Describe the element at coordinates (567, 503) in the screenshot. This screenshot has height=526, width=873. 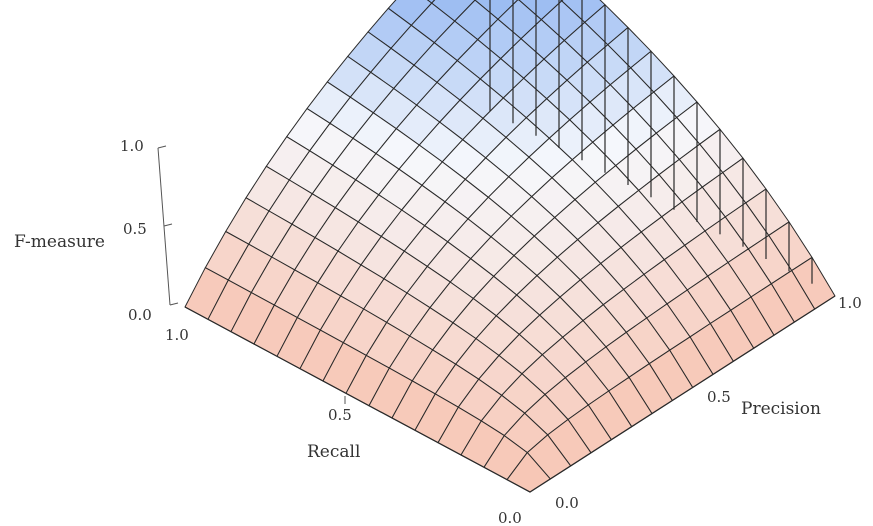
I see `y-tick-label-low: 0.0` at that location.